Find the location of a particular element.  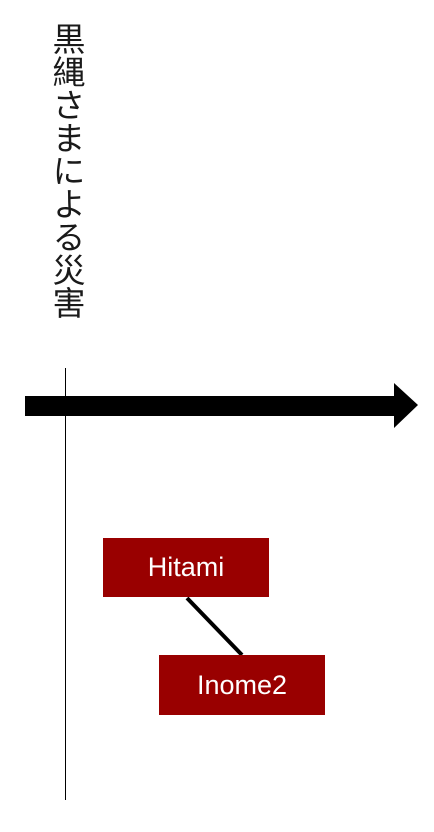

node-hitami-label: Hitami is located at coordinates (186, 567).